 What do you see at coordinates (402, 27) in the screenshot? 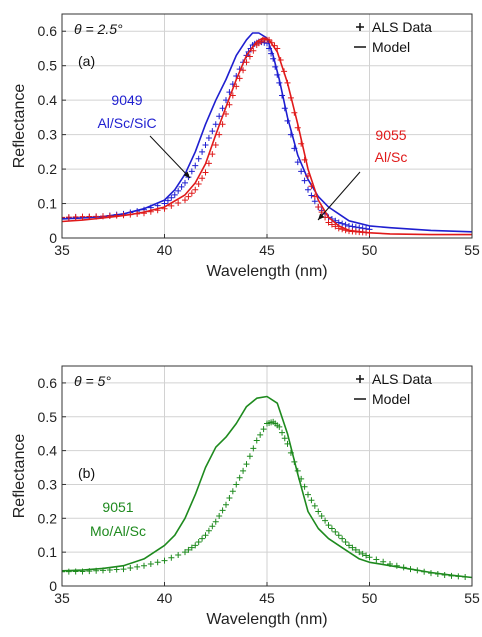
I see `legend-label: ALS Data` at bounding box center [402, 27].